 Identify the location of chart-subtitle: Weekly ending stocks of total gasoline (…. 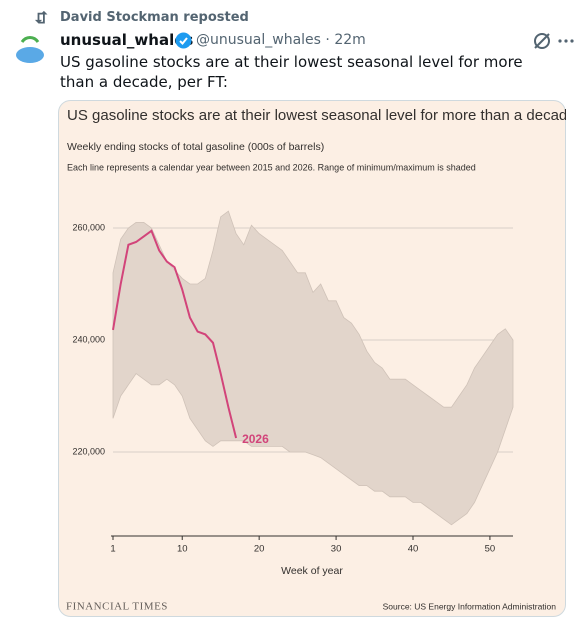
(195, 147).